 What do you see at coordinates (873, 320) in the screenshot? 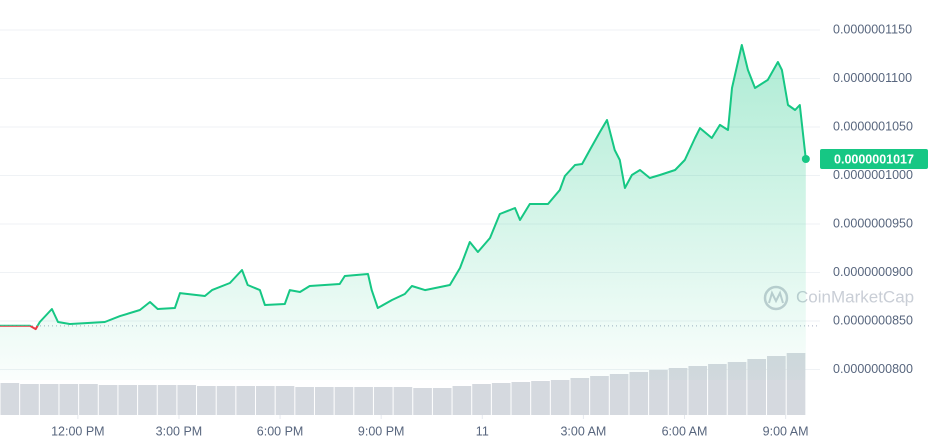
I see `y-tick-label: 0.0000000850` at bounding box center [873, 320].